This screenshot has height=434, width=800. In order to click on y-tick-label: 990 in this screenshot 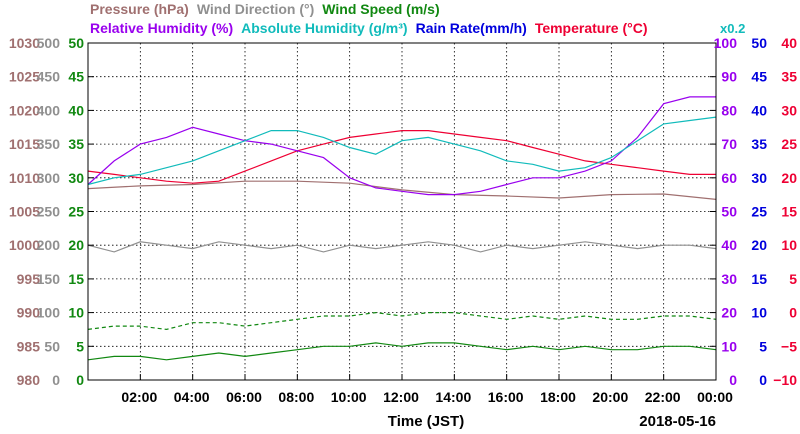, I will do `click(29, 313)`.